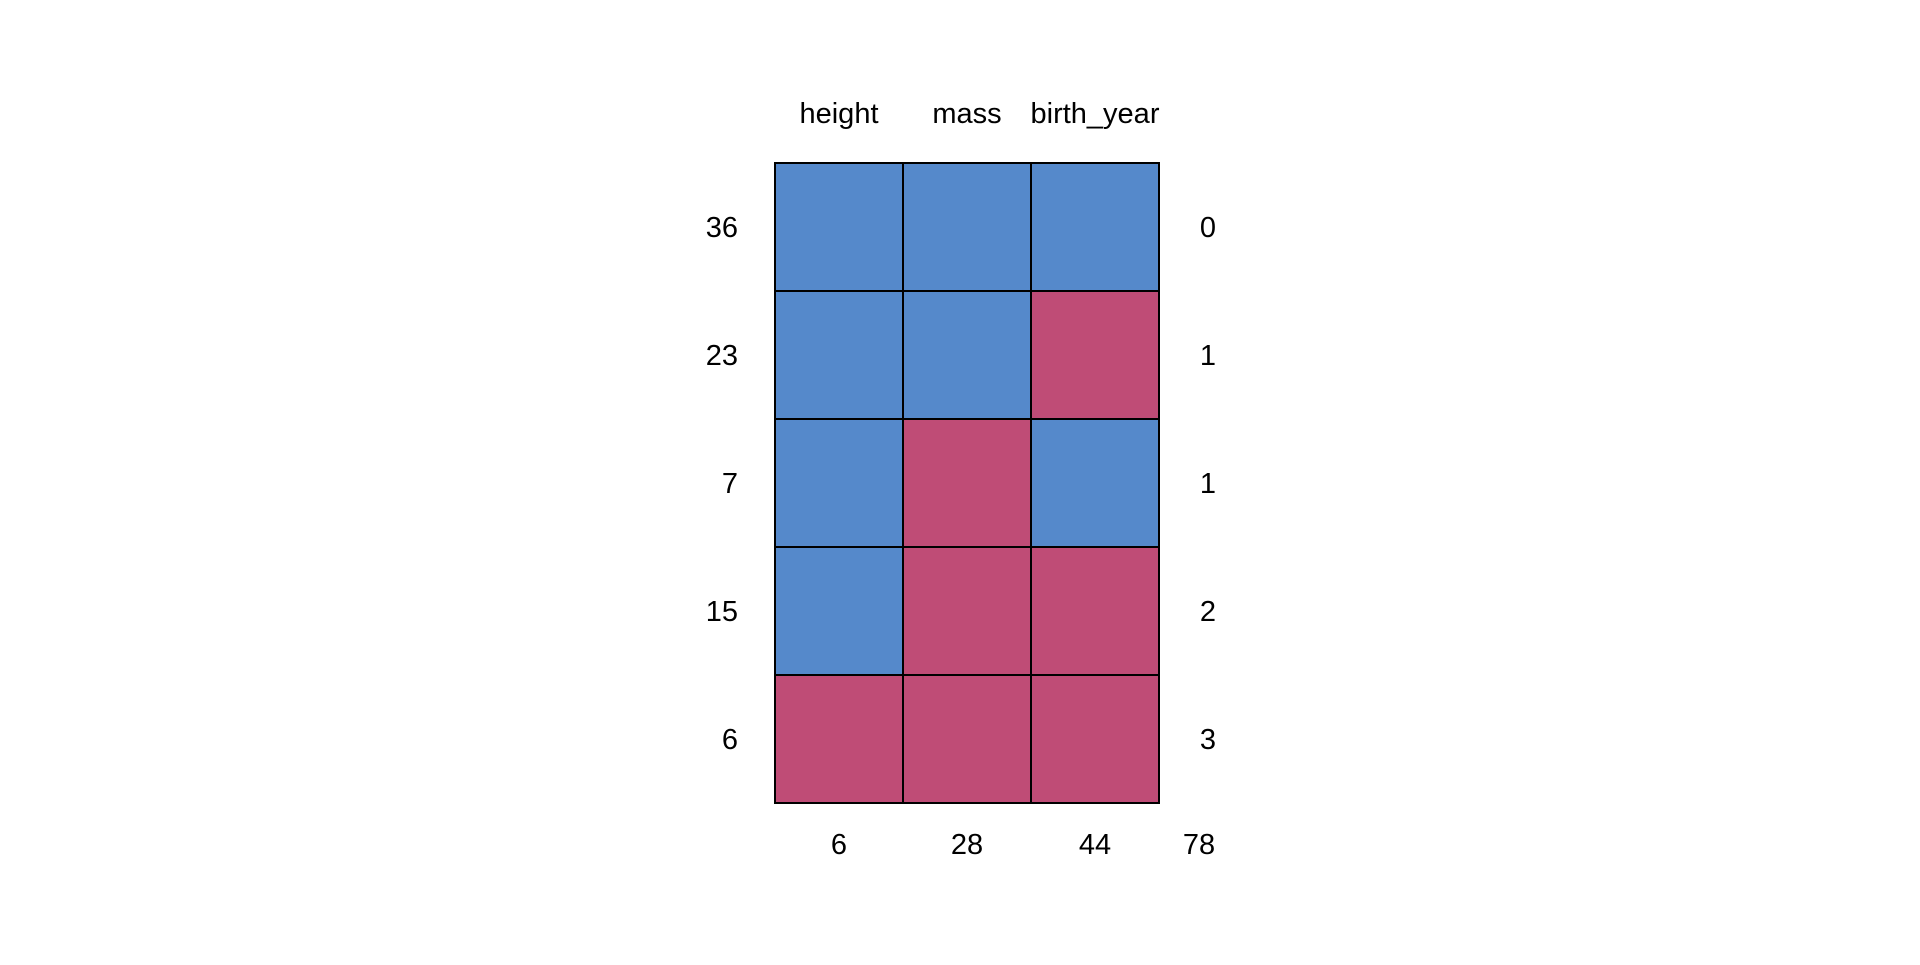 This screenshot has height=965, width=1920. What do you see at coordinates (1199, 845) in the screenshot?
I see `total-missing-label: 78` at bounding box center [1199, 845].